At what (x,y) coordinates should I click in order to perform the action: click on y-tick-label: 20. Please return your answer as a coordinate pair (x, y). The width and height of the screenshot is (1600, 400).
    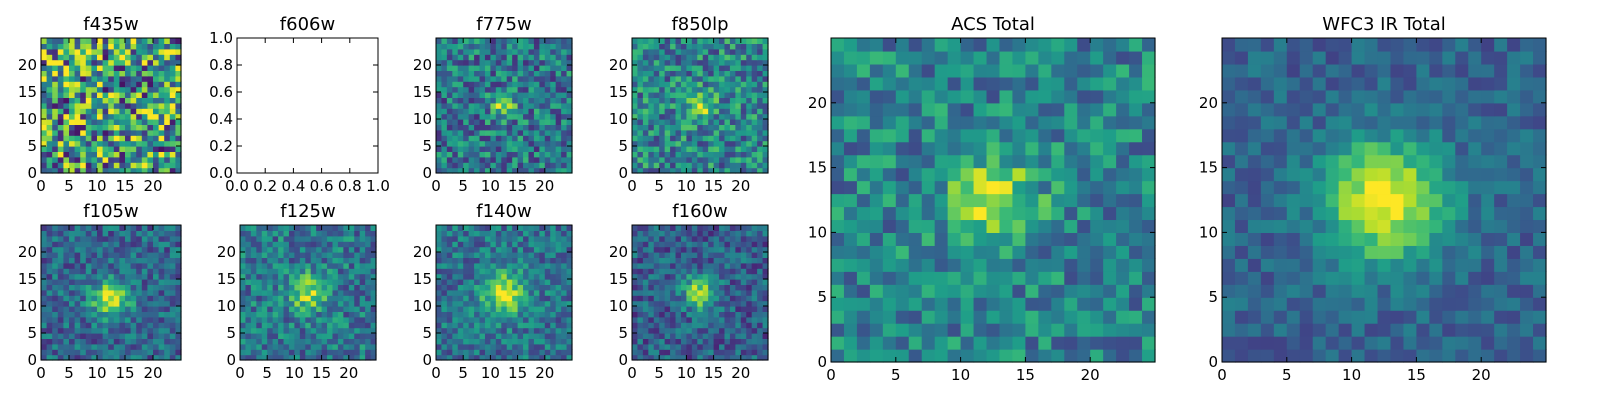
    Looking at the image, I should click on (618, 252).